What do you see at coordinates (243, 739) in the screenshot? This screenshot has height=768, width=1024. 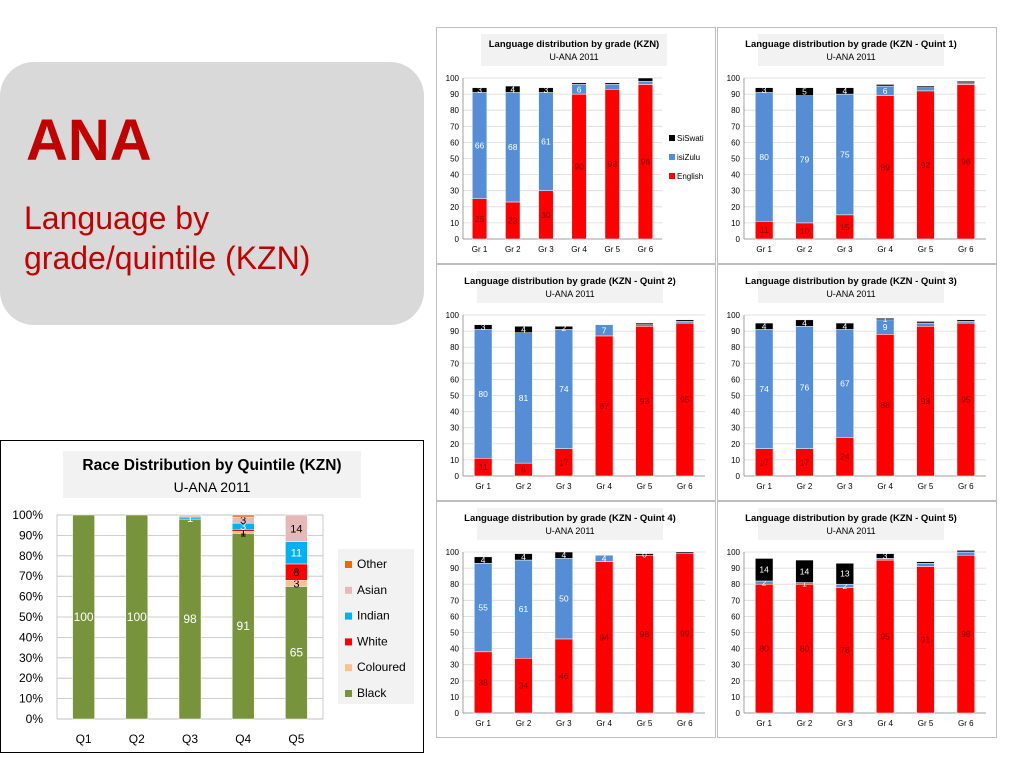 I see `x-tick-label: Q4` at bounding box center [243, 739].